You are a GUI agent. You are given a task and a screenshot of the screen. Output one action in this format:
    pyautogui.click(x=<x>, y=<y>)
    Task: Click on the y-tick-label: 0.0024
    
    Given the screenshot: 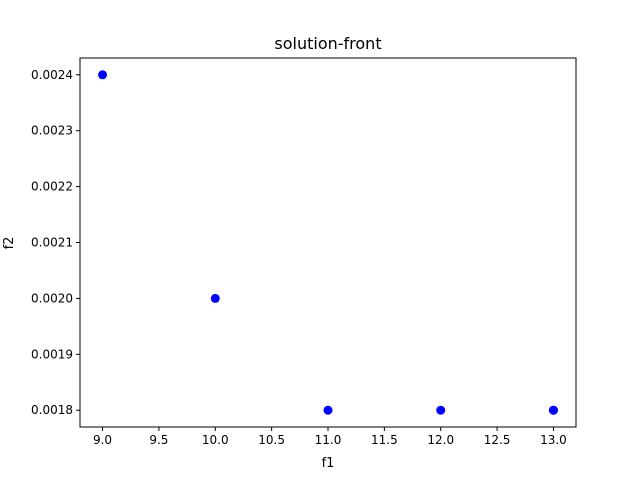 What is the action you would take?
    pyautogui.click(x=52, y=75)
    